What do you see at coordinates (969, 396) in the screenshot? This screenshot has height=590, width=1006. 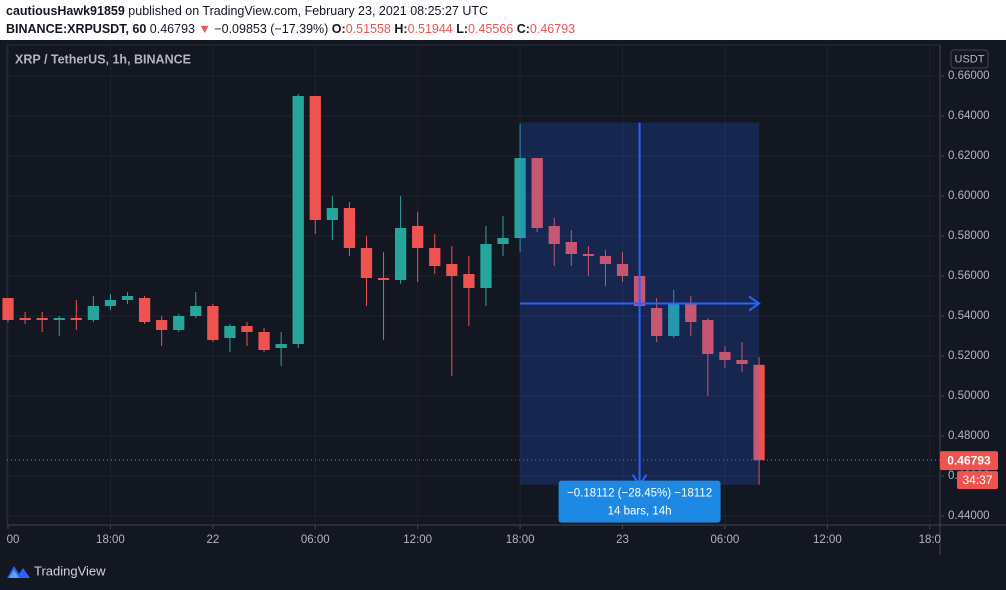 I see `y-tick-label: 0.50000` at bounding box center [969, 396].